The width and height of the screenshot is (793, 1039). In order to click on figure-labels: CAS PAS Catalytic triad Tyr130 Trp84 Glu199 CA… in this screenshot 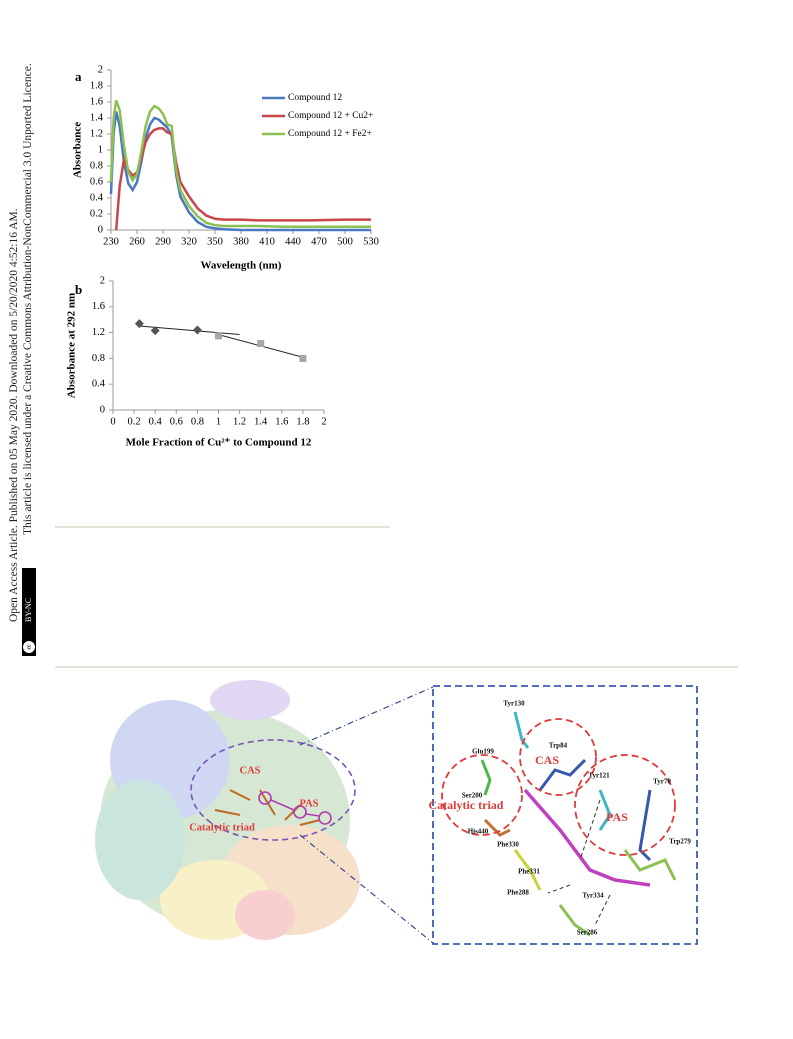, I will do `click(440, 818)`.